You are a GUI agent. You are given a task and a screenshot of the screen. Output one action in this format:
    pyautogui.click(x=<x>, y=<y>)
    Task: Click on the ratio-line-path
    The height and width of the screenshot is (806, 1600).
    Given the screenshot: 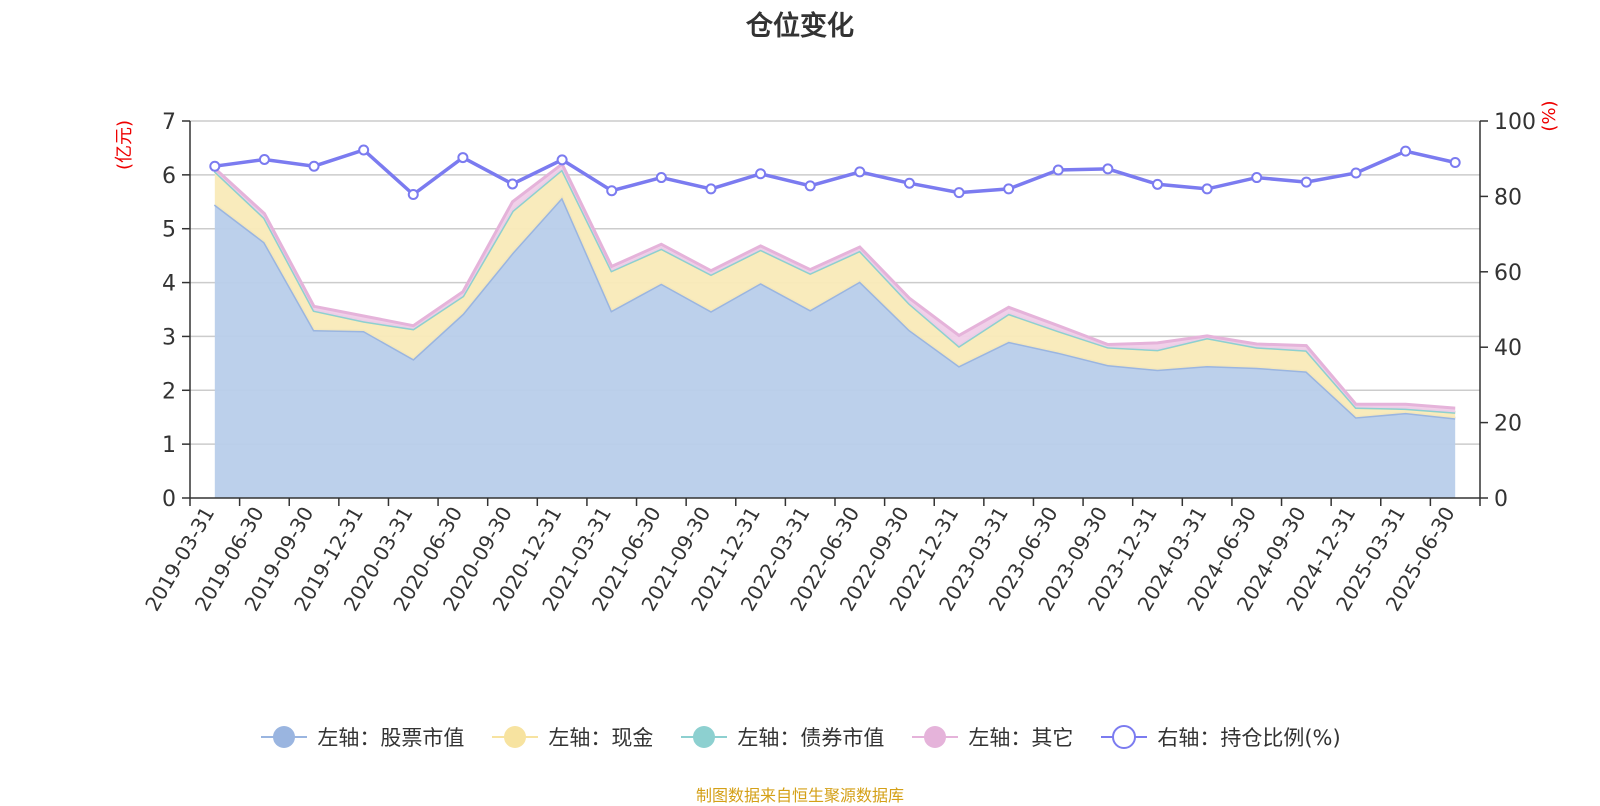 What is the action you would take?
    pyautogui.click(x=835, y=172)
    